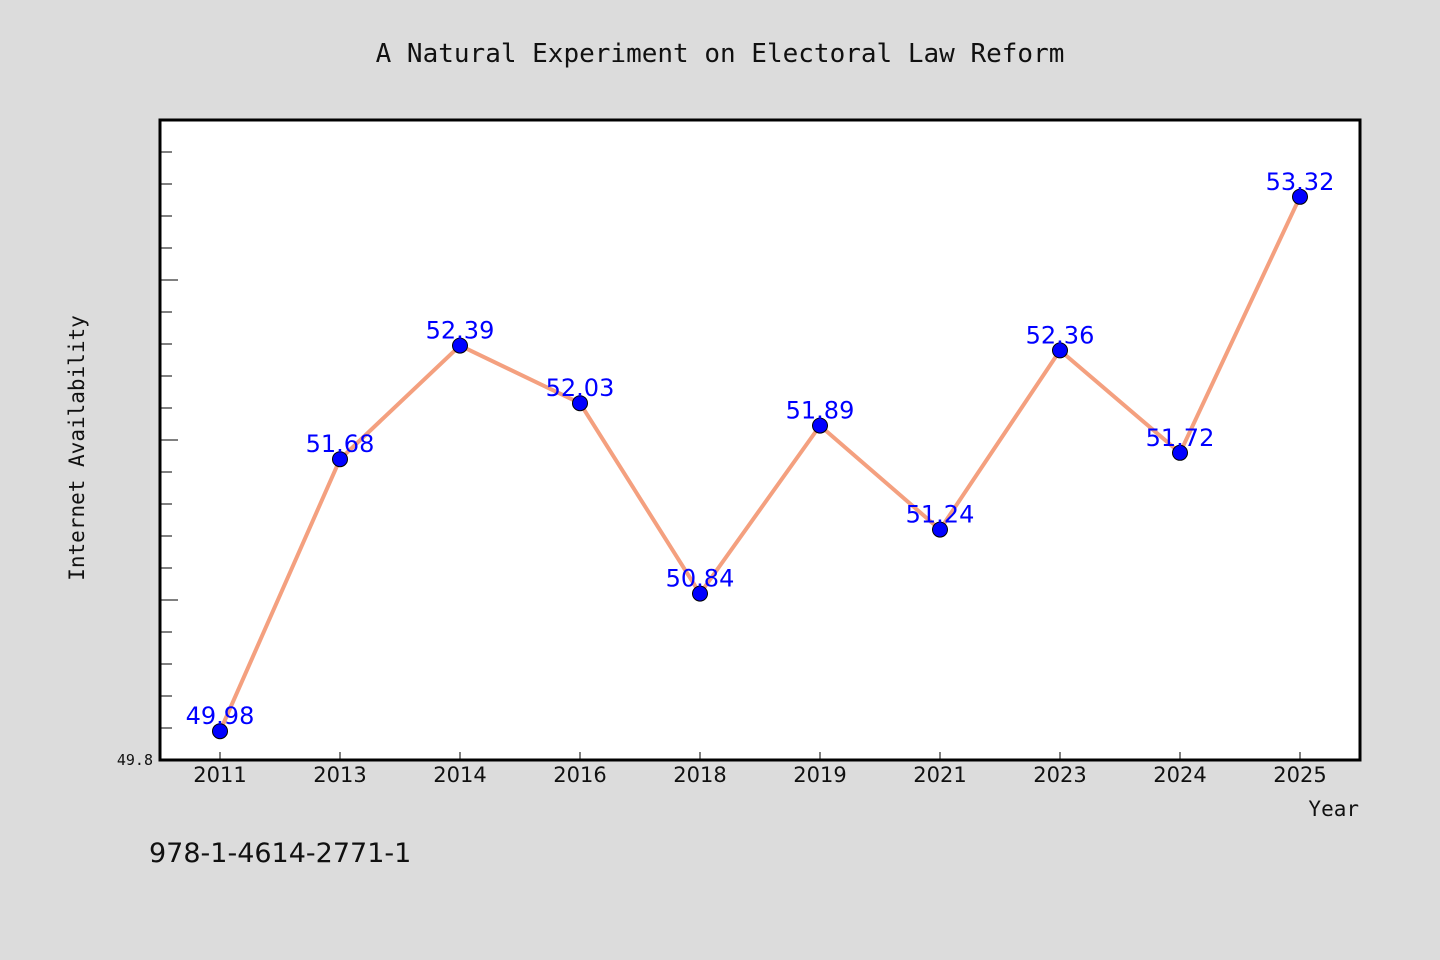  I want to click on x-tick-label: 2025, so click(1299, 775).